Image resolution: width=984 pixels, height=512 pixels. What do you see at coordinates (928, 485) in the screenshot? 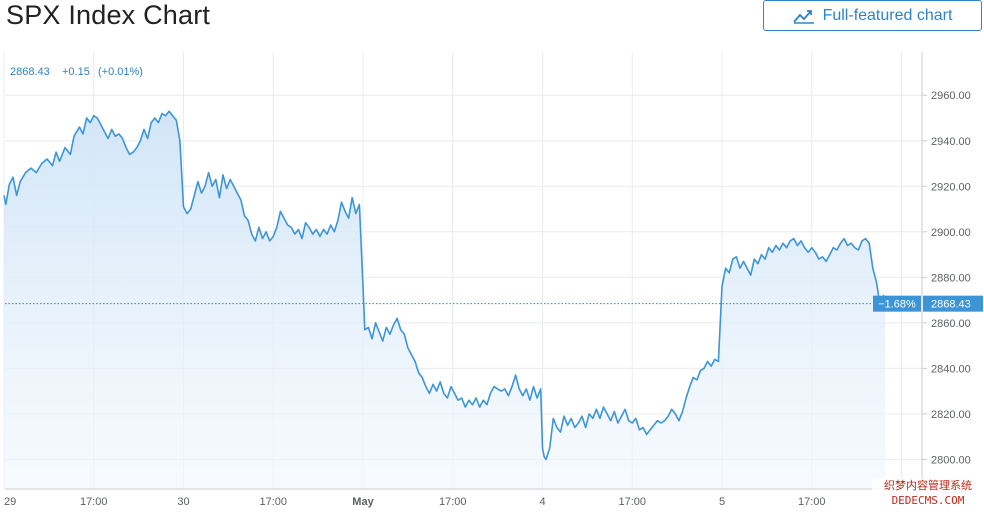
I see `watermark-line1: 织梦内容管理系统` at bounding box center [928, 485].